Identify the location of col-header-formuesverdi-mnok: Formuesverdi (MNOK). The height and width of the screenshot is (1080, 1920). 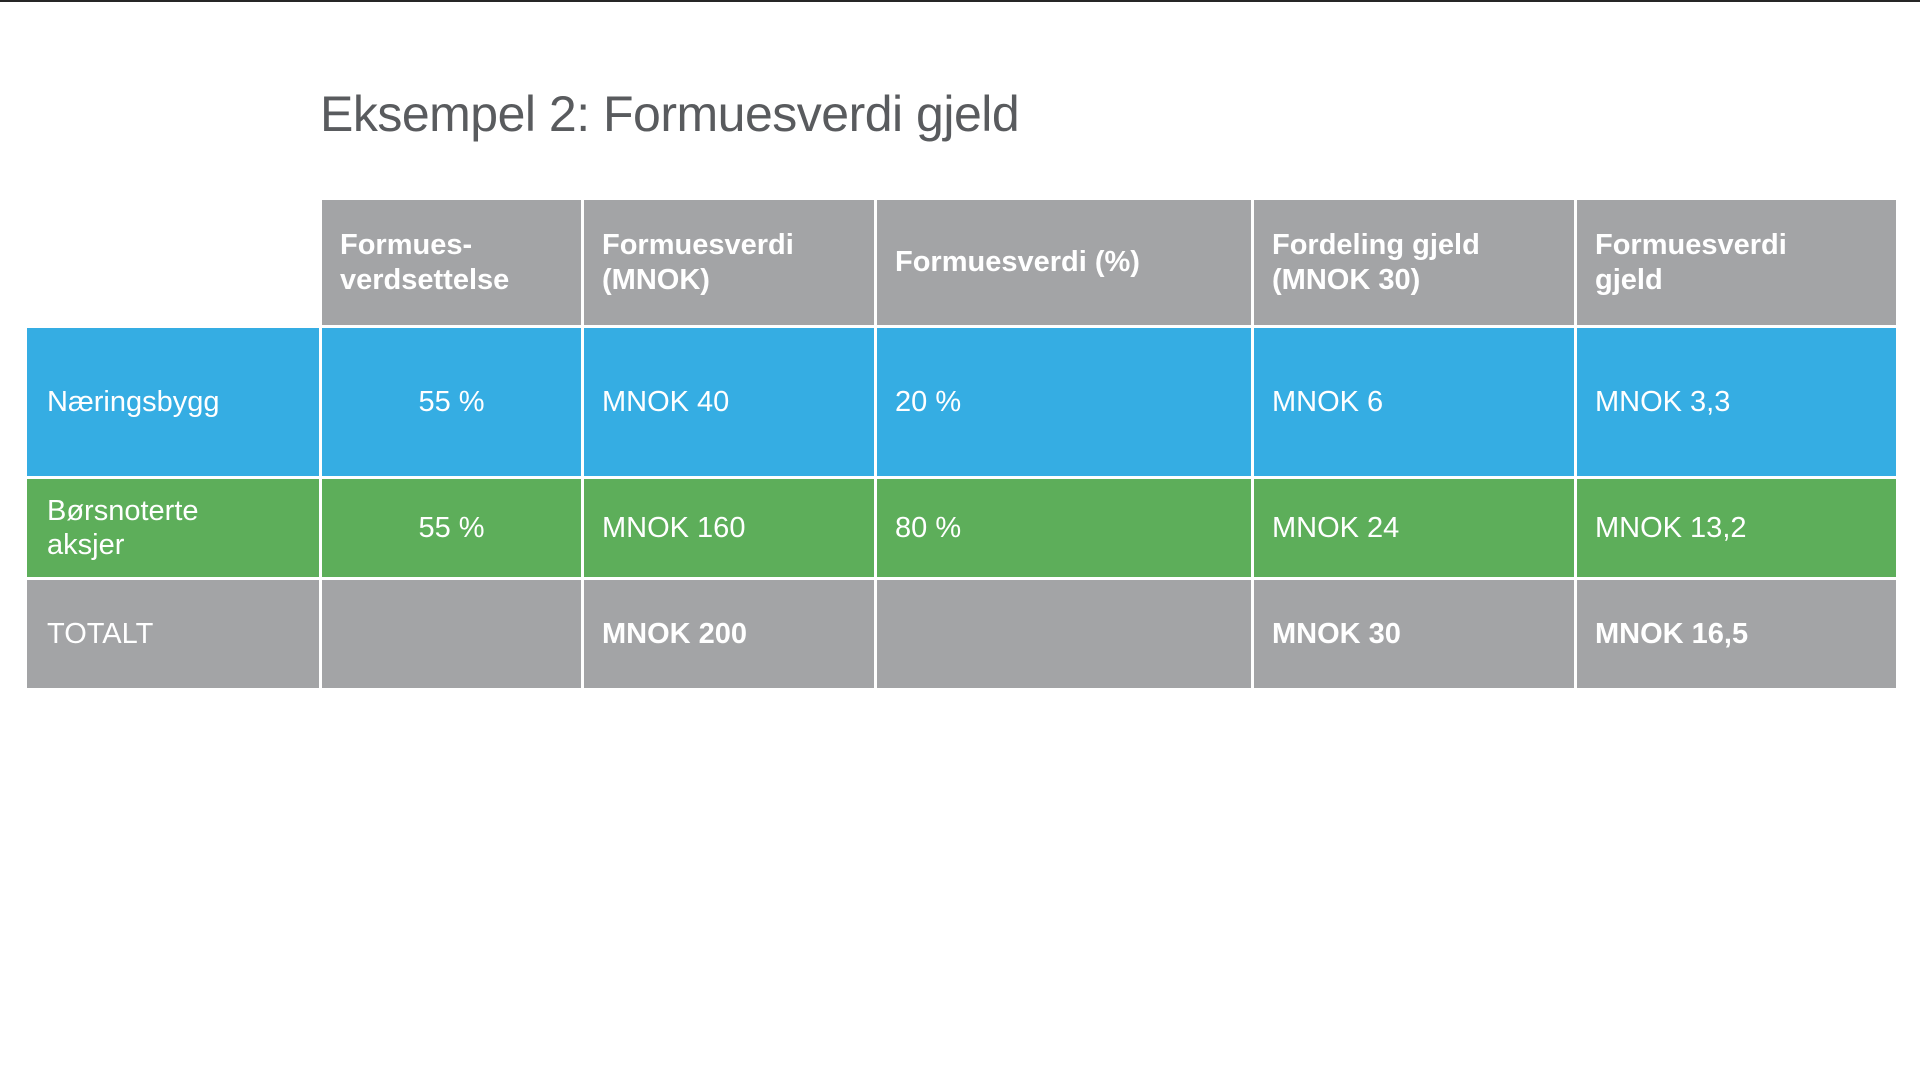
(729, 262).